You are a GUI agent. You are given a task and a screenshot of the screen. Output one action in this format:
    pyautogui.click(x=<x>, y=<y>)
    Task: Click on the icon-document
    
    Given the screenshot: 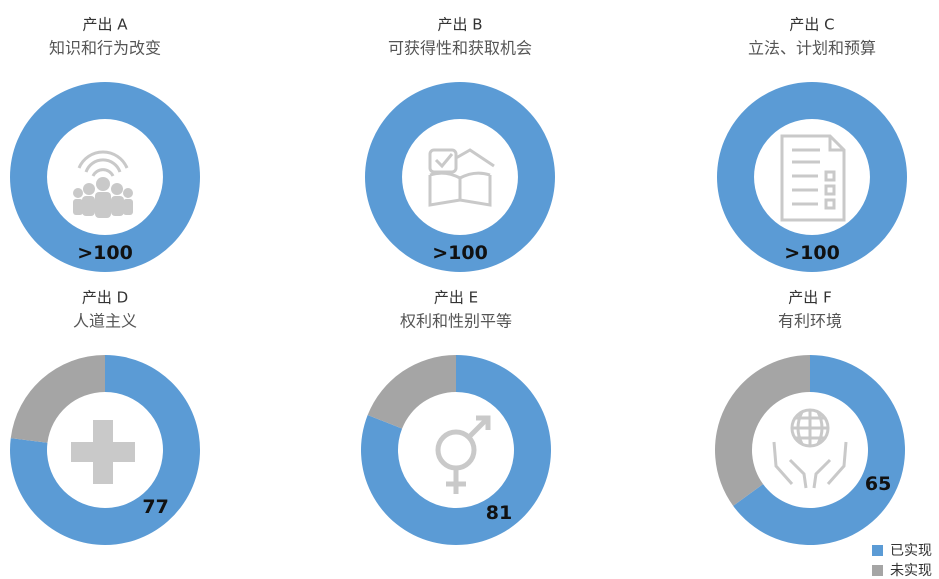 What is the action you would take?
    pyautogui.click(x=813, y=178)
    